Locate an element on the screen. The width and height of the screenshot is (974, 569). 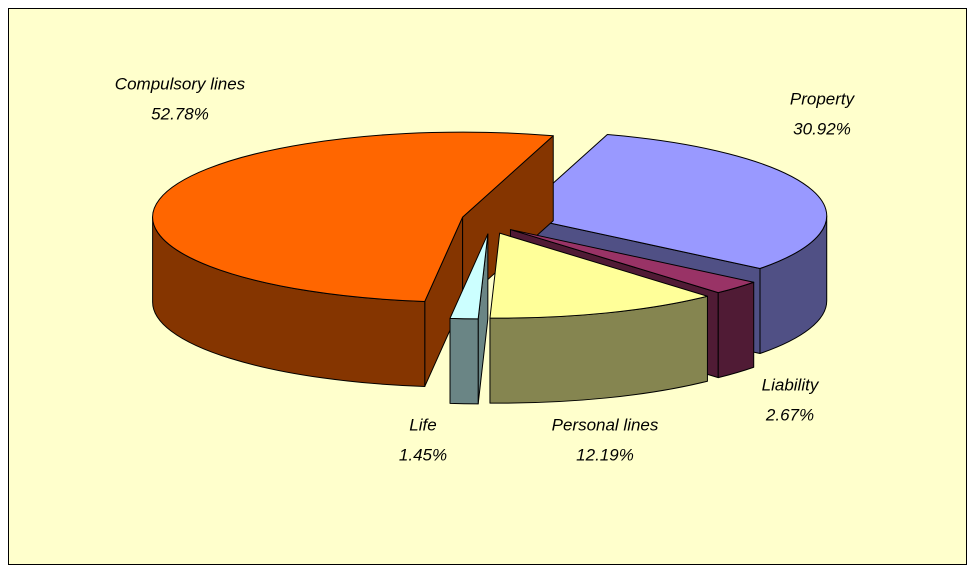
slice-value-label: 30.92% is located at coordinates (822, 128).